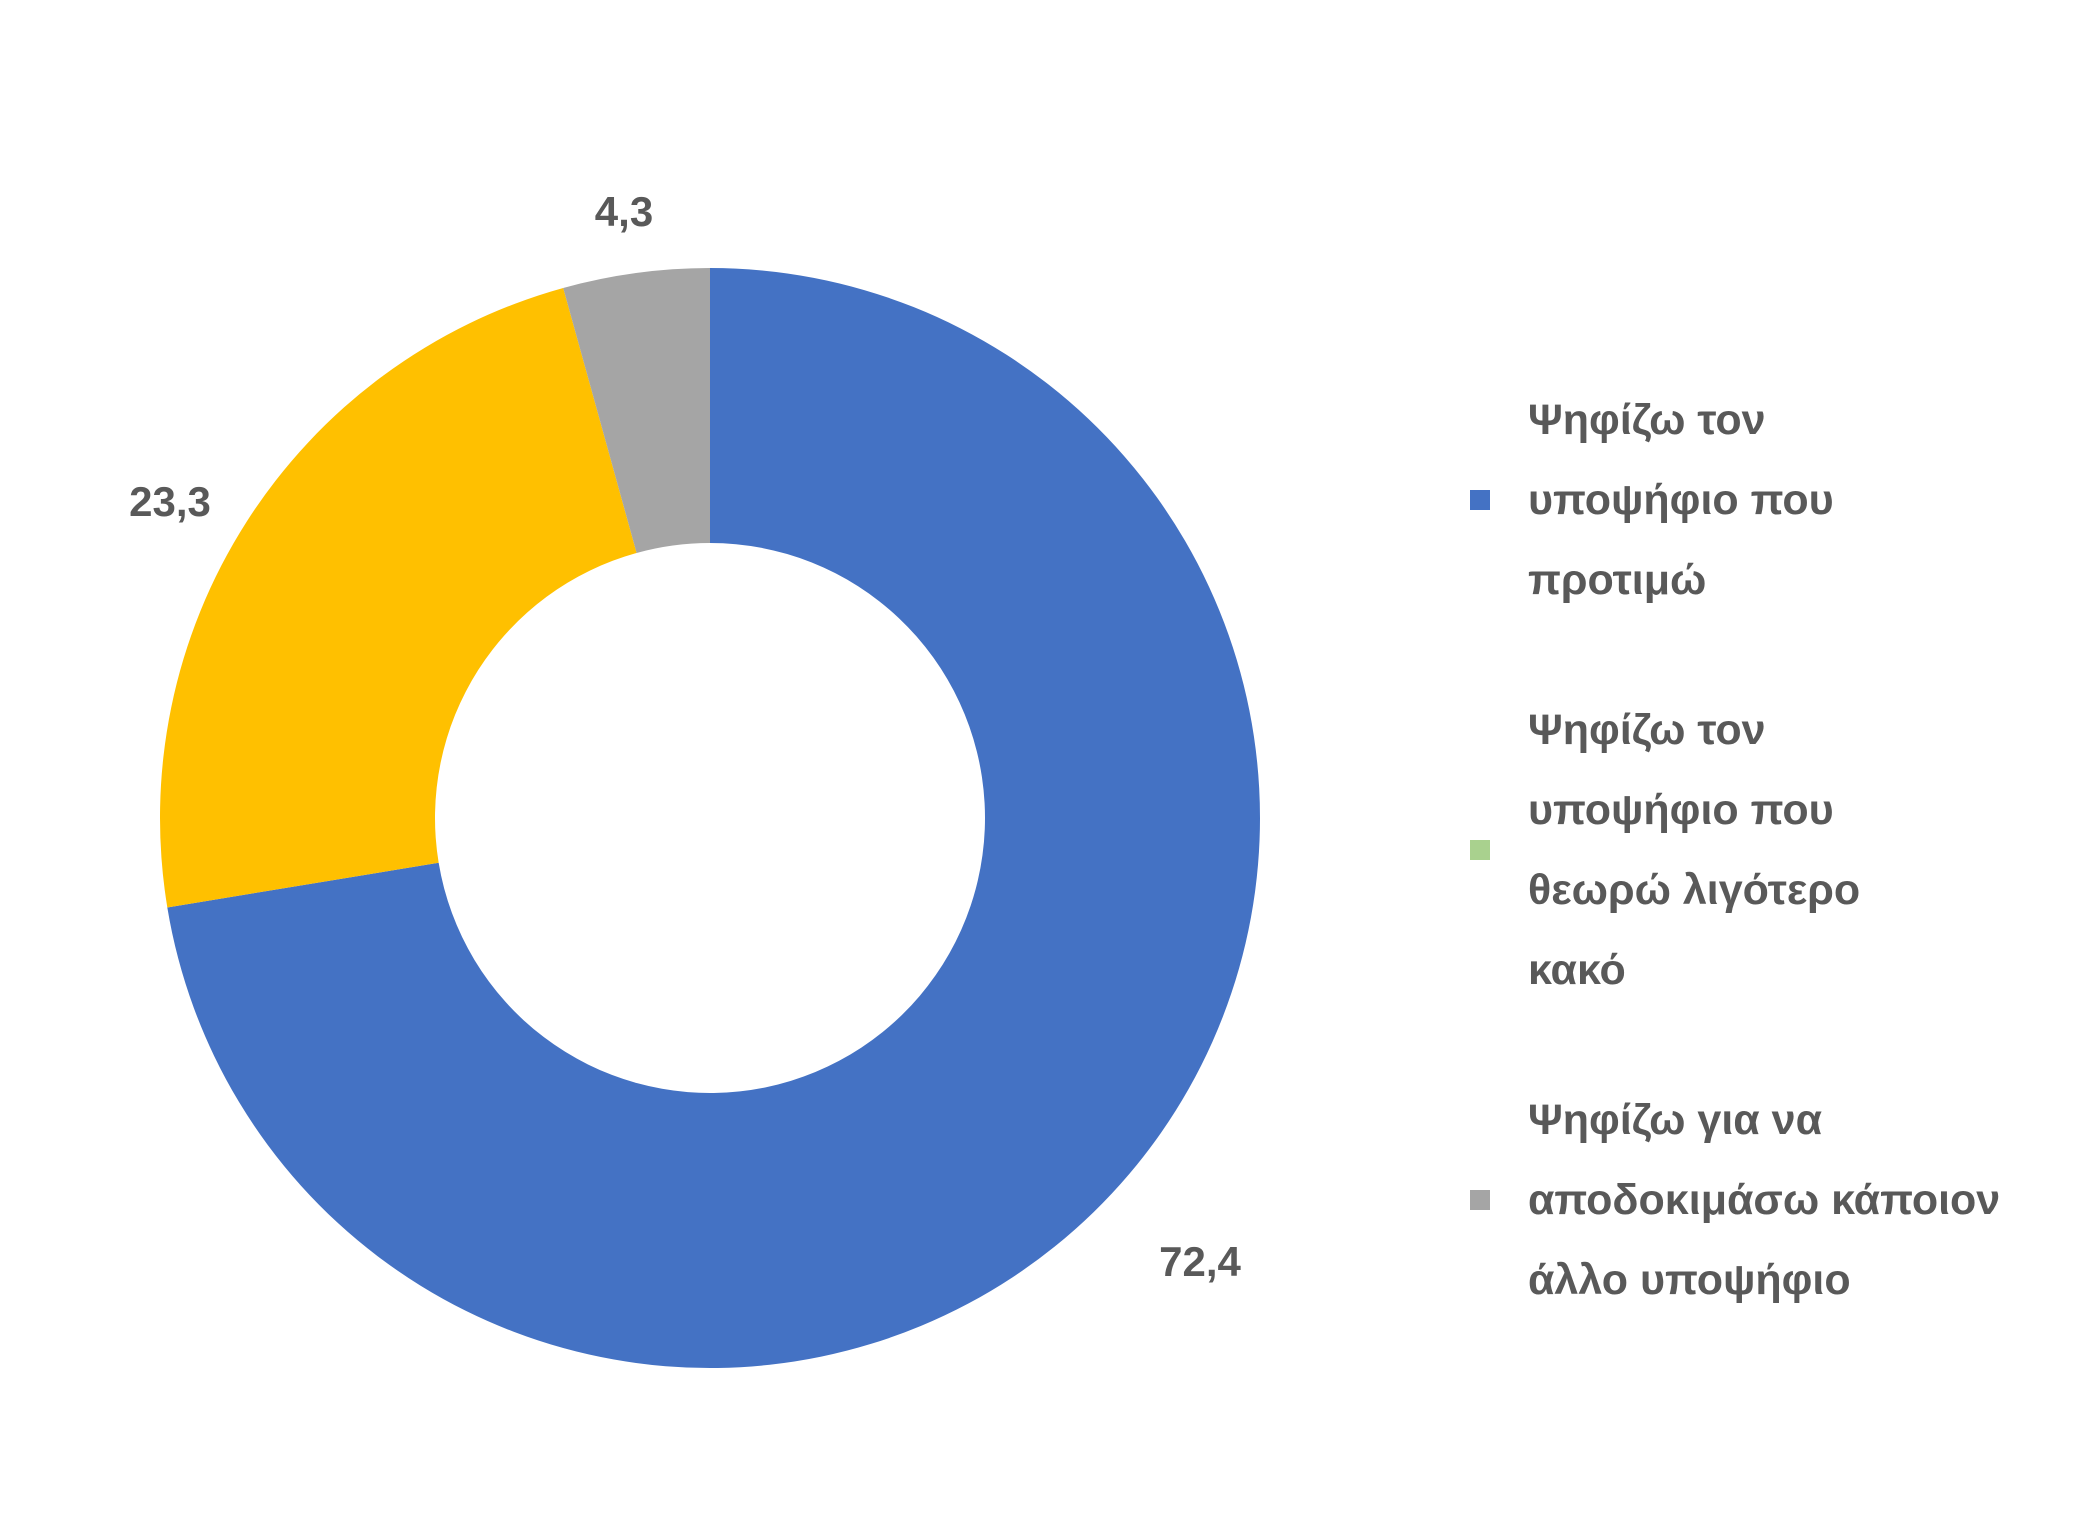 Image resolution: width=2080 pixels, height=1536 pixels. What do you see at coordinates (624, 211) in the screenshot?
I see `slice-value-label: 4,3` at bounding box center [624, 211].